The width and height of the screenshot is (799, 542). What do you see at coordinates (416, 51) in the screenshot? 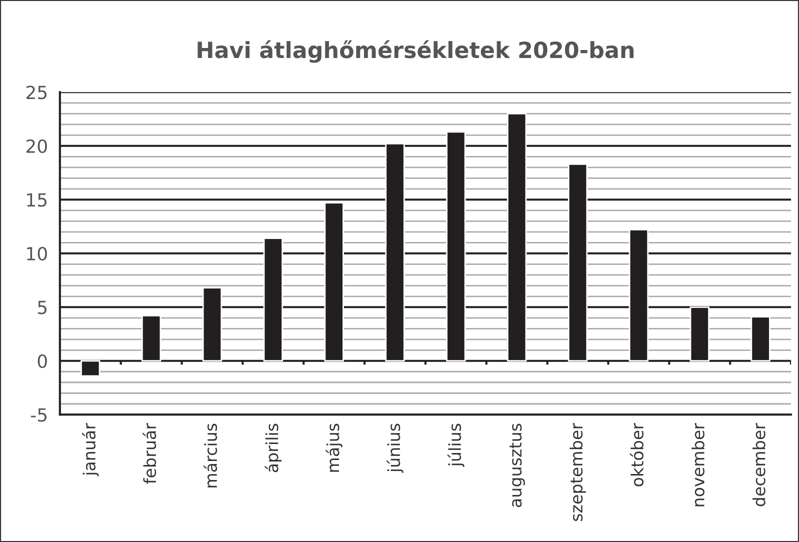
I see `chart-title: Havi átlaghőmérsékletek 2020-ban` at bounding box center [416, 51].